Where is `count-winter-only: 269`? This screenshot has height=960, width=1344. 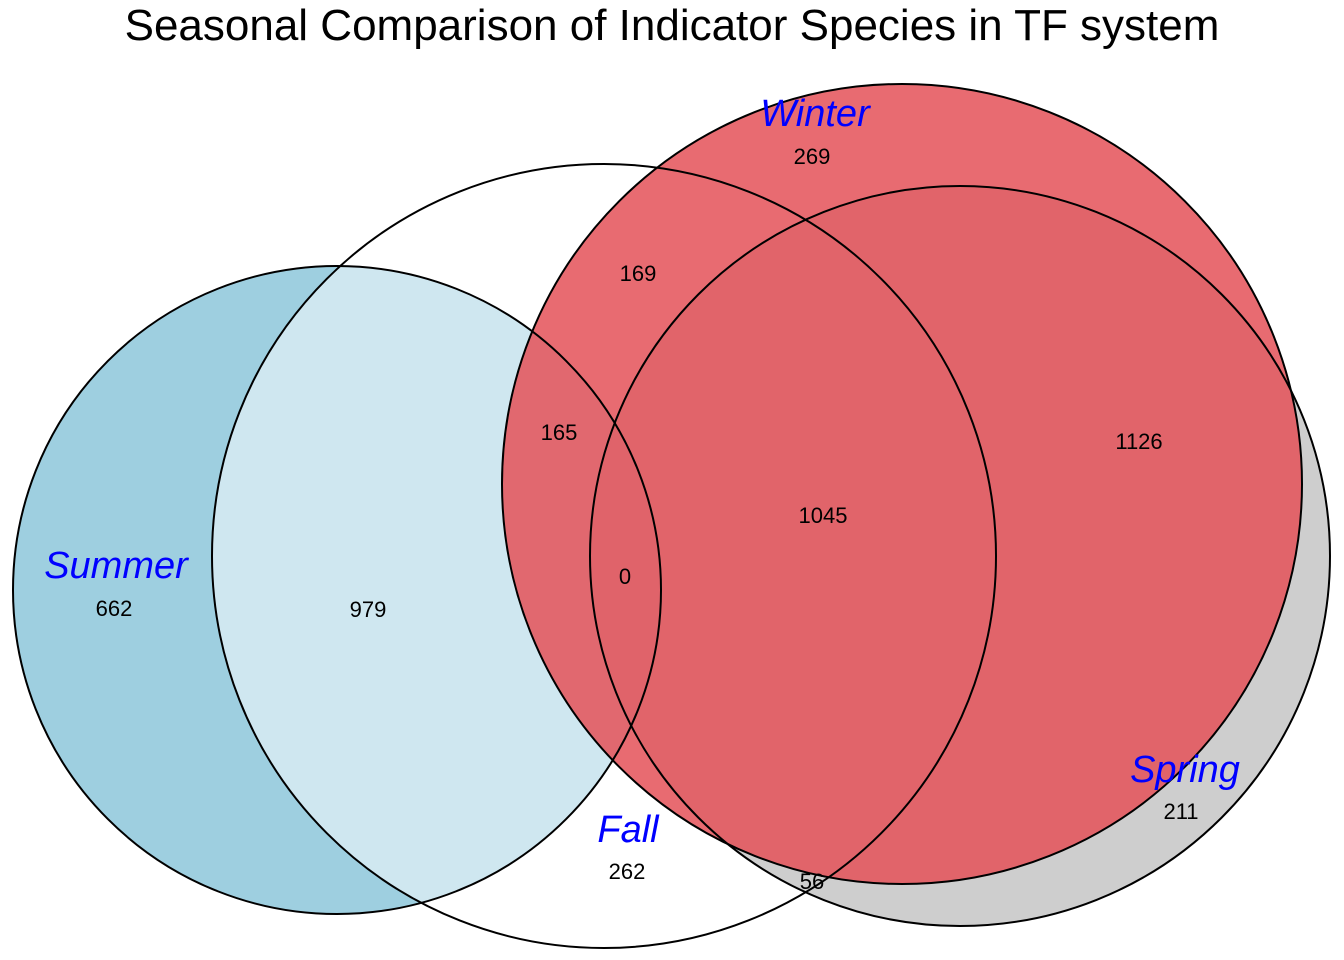
count-winter-only: 269 is located at coordinates (812, 156).